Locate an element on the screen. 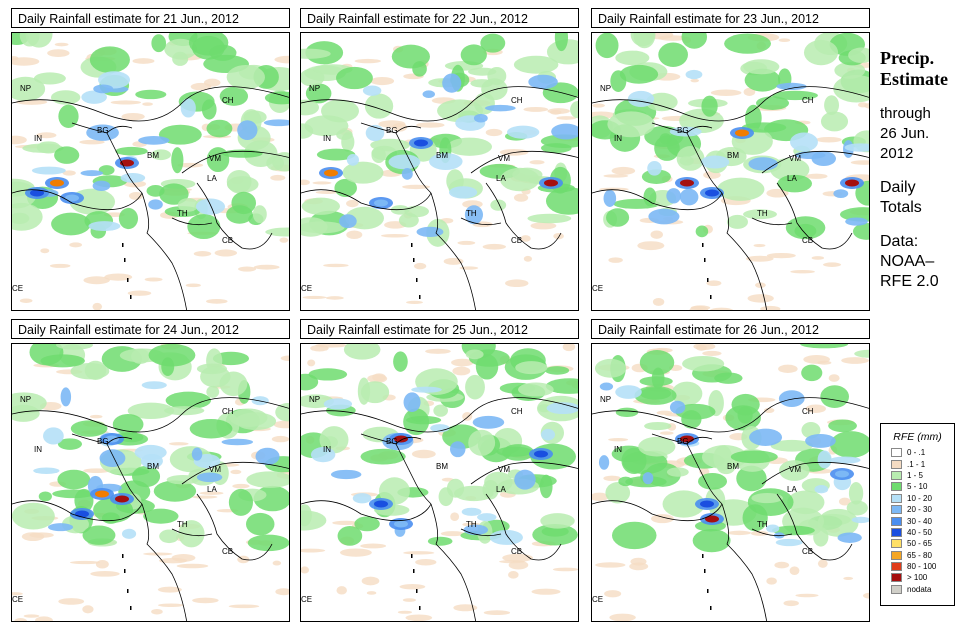 The width and height of the screenshot is (967, 639). legend-item: 0 - .1 is located at coordinates (917, 452).